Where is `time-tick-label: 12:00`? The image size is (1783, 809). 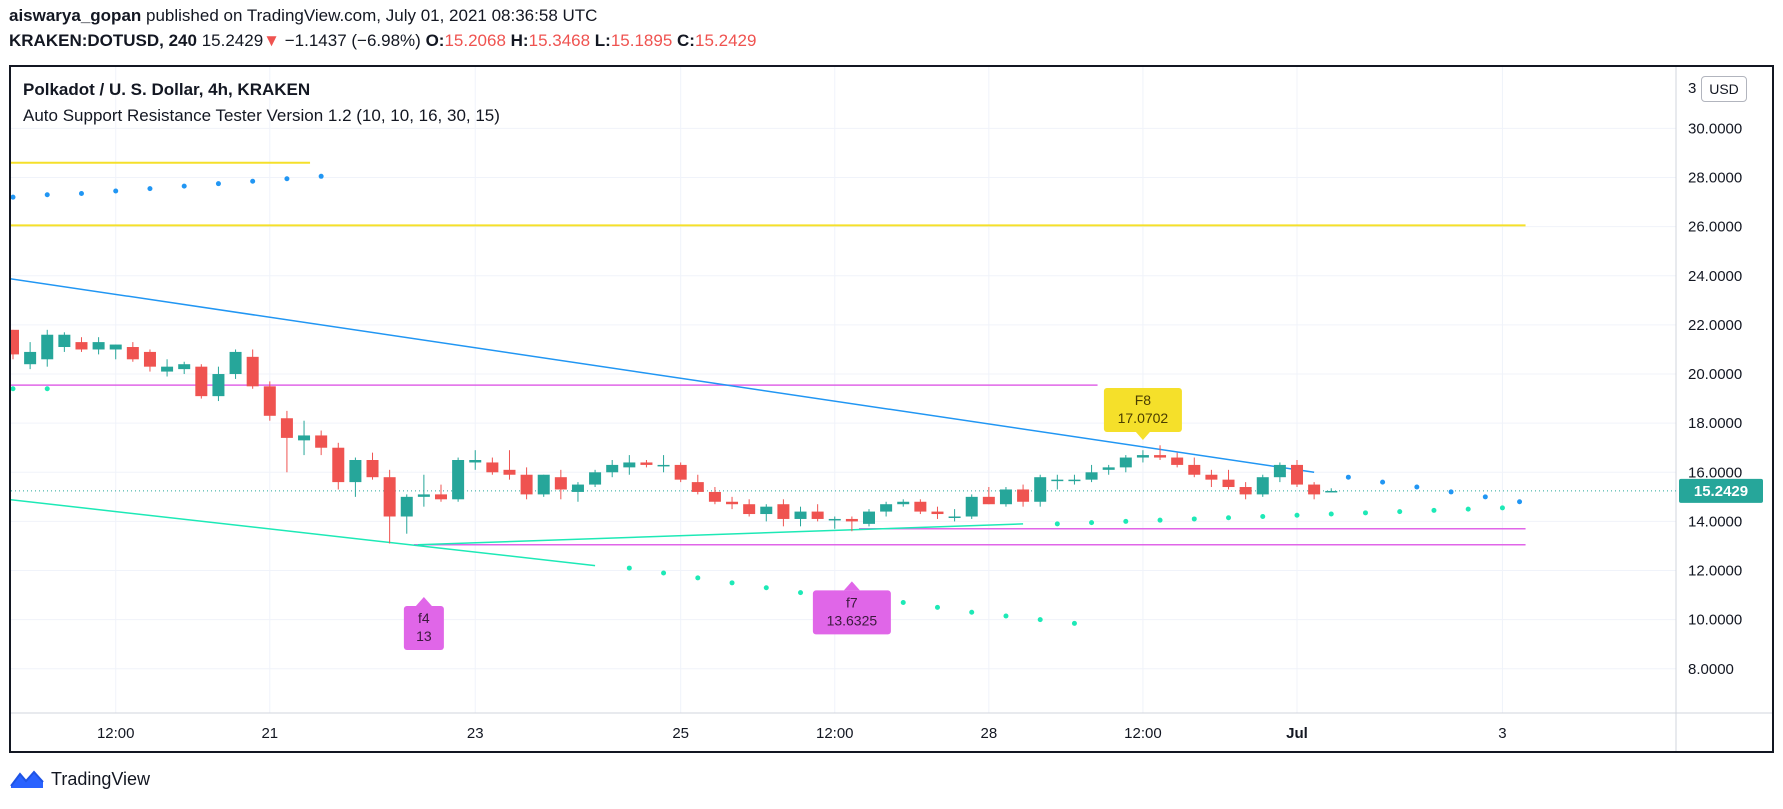
time-tick-label: 12:00 is located at coordinates (116, 733).